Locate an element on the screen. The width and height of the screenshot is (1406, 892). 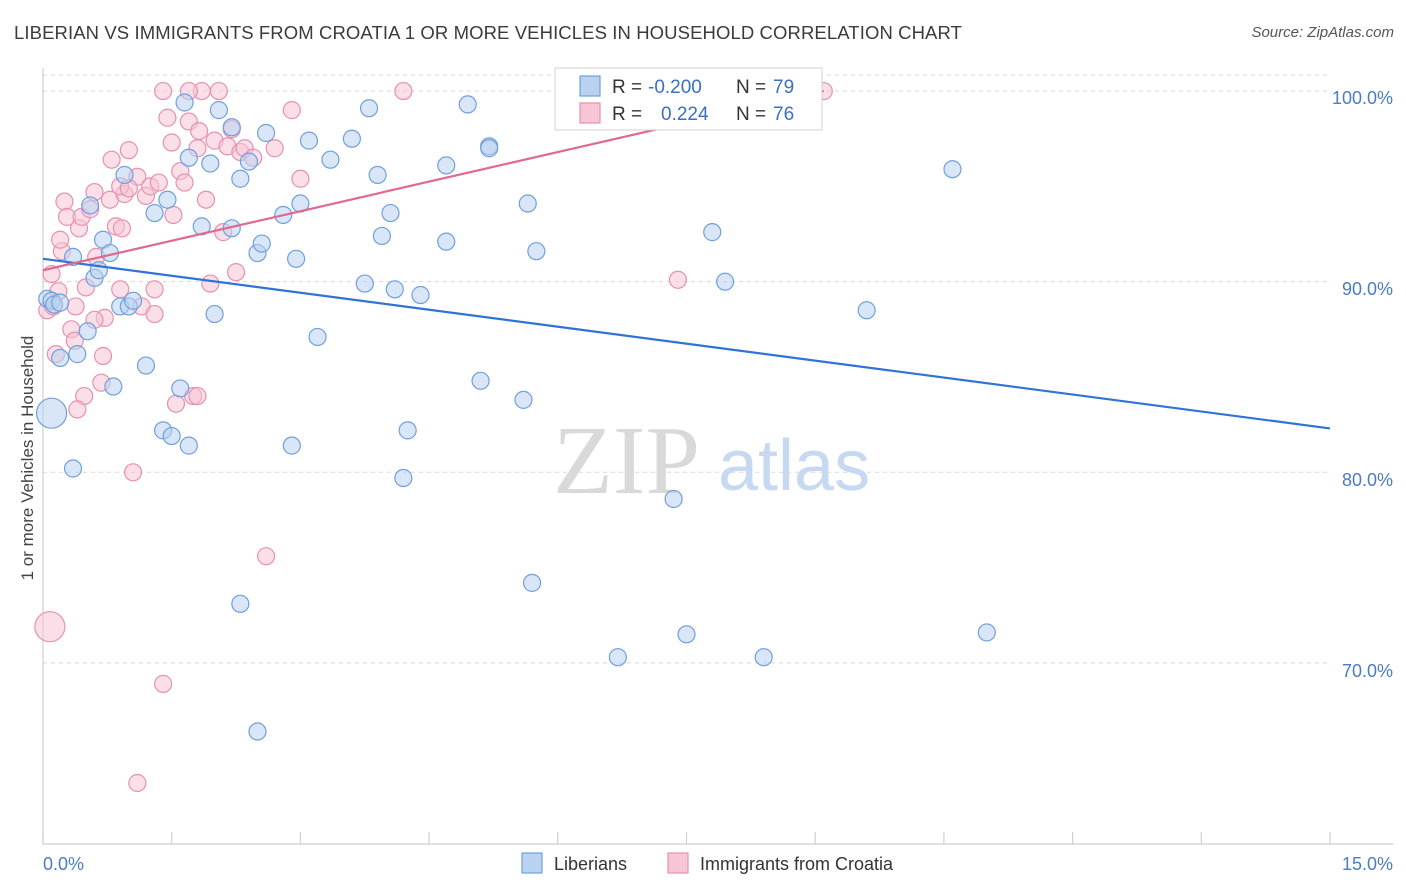
legend-n-value: 79 is located at coordinates (783, 87).